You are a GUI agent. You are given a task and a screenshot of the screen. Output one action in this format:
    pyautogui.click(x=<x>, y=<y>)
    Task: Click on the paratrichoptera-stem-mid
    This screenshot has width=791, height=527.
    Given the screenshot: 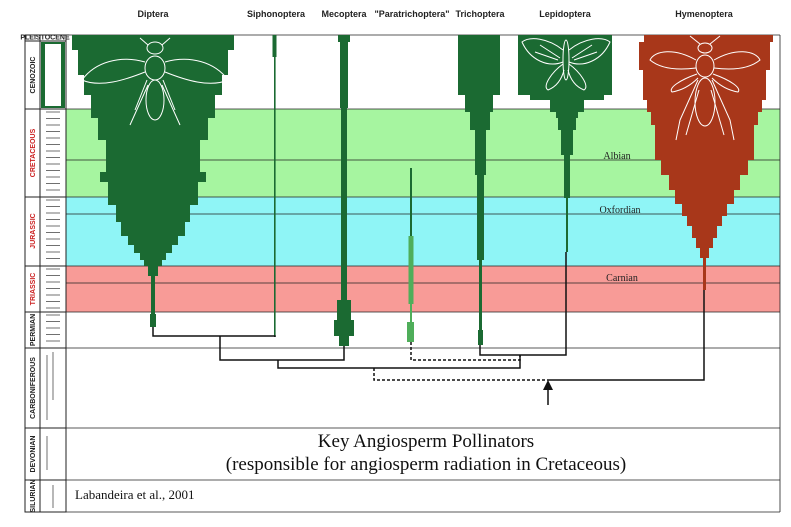 What is the action you would take?
    pyautogui.click(x=411, y=270)
    